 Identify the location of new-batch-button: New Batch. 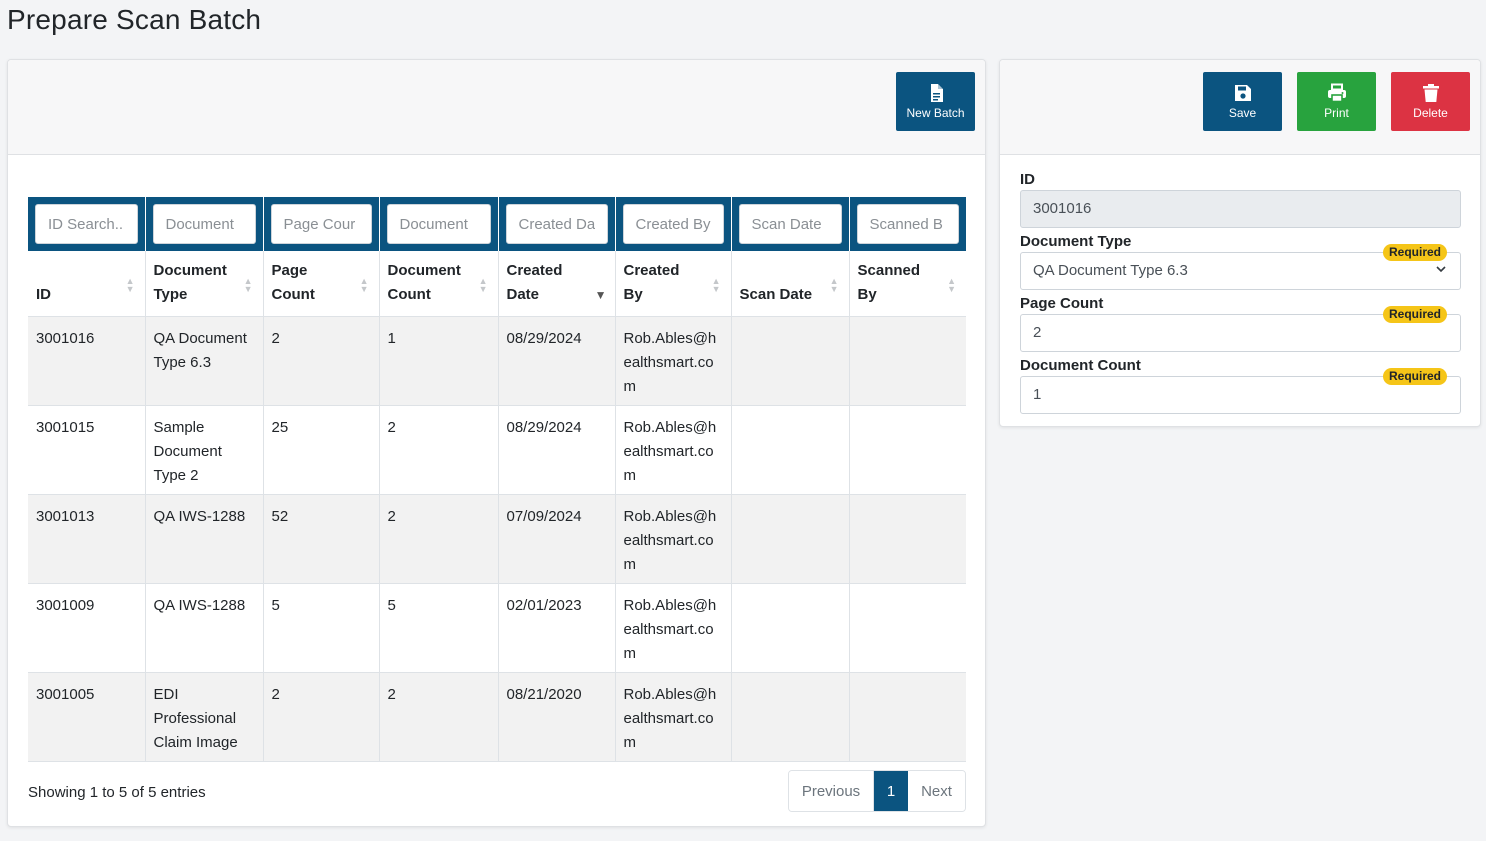
(935, 101).